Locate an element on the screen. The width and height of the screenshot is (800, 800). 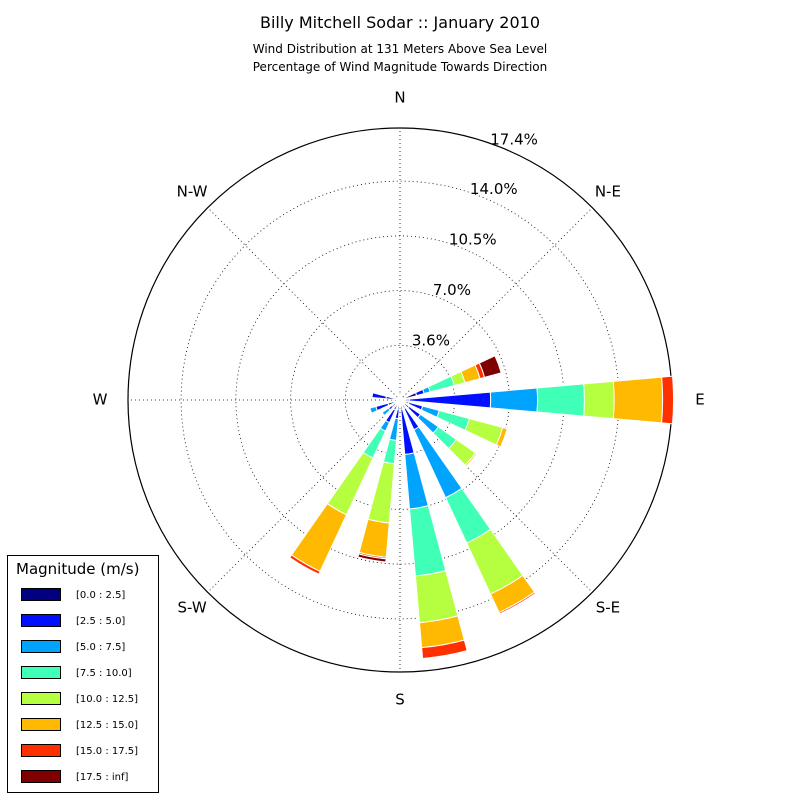
radial-gridline is located at coordinates (304, 304).